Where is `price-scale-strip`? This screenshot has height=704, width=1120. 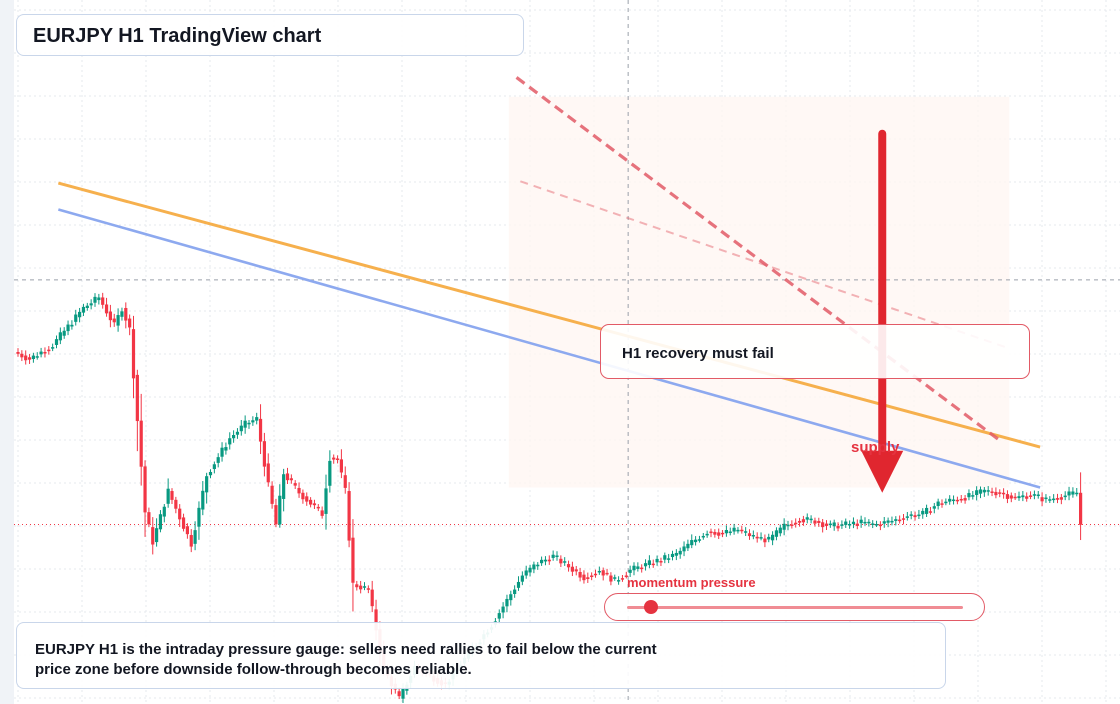 price-scale-strip is located at coordinates (7, 352).